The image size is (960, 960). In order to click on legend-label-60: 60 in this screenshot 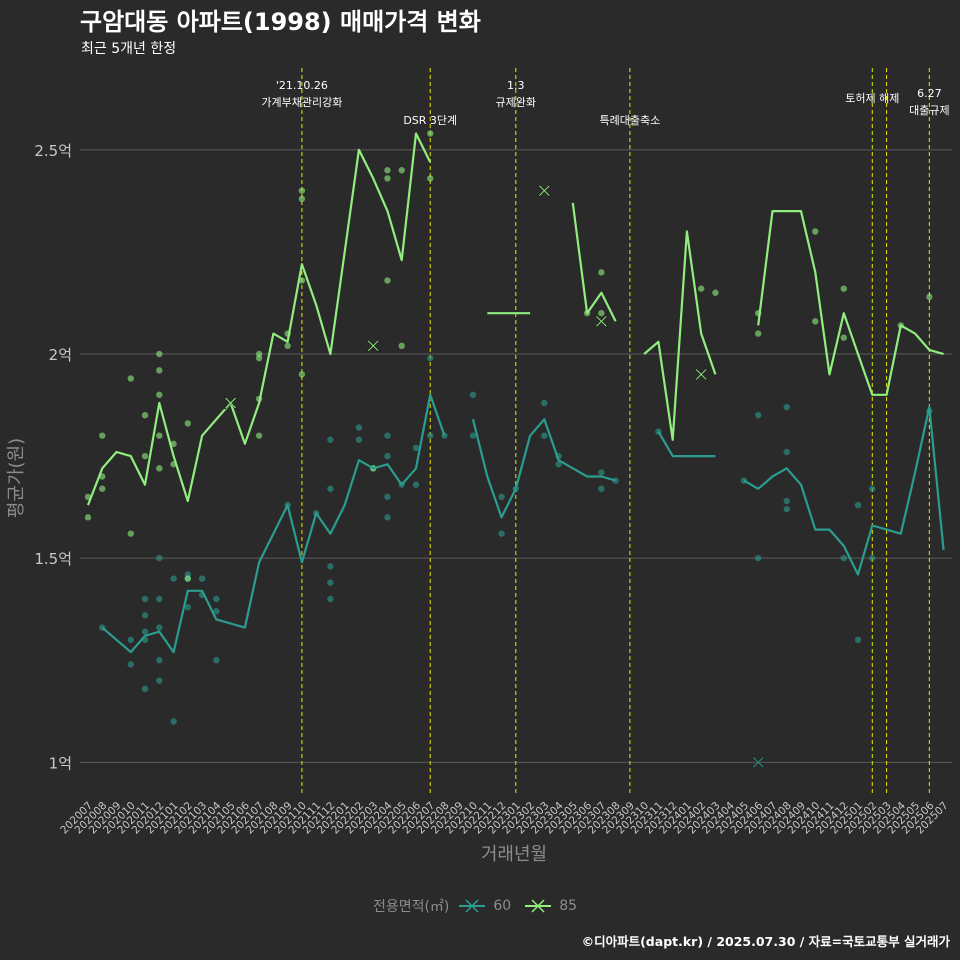, I will do `click(502, 906)`.